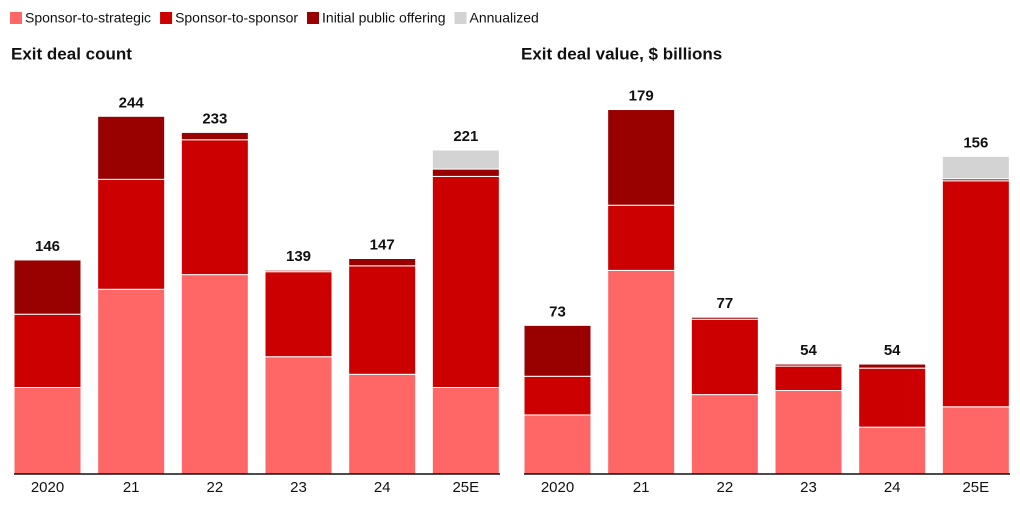  Describe the element at coordinates (382, 244) in the screenshot. I see `total-label: 147` at that location.